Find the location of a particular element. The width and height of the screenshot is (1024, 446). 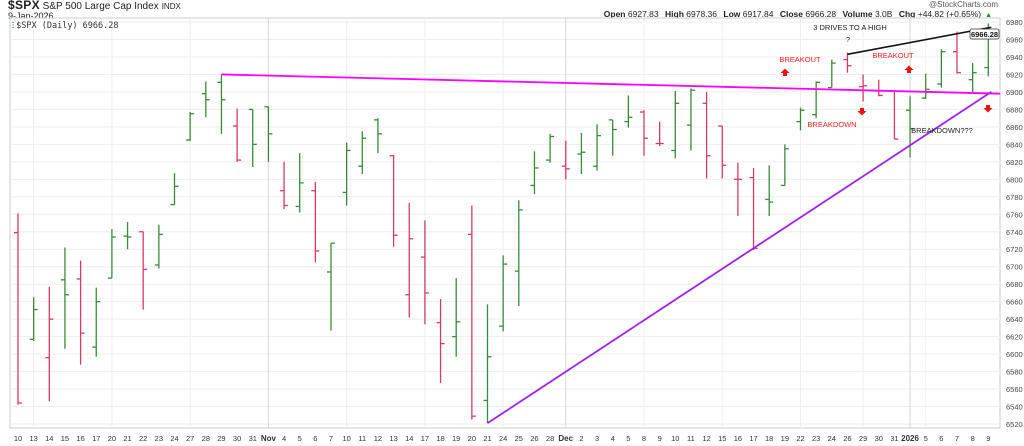

x-tick-label: 8 is located at coordinates (973, 438).